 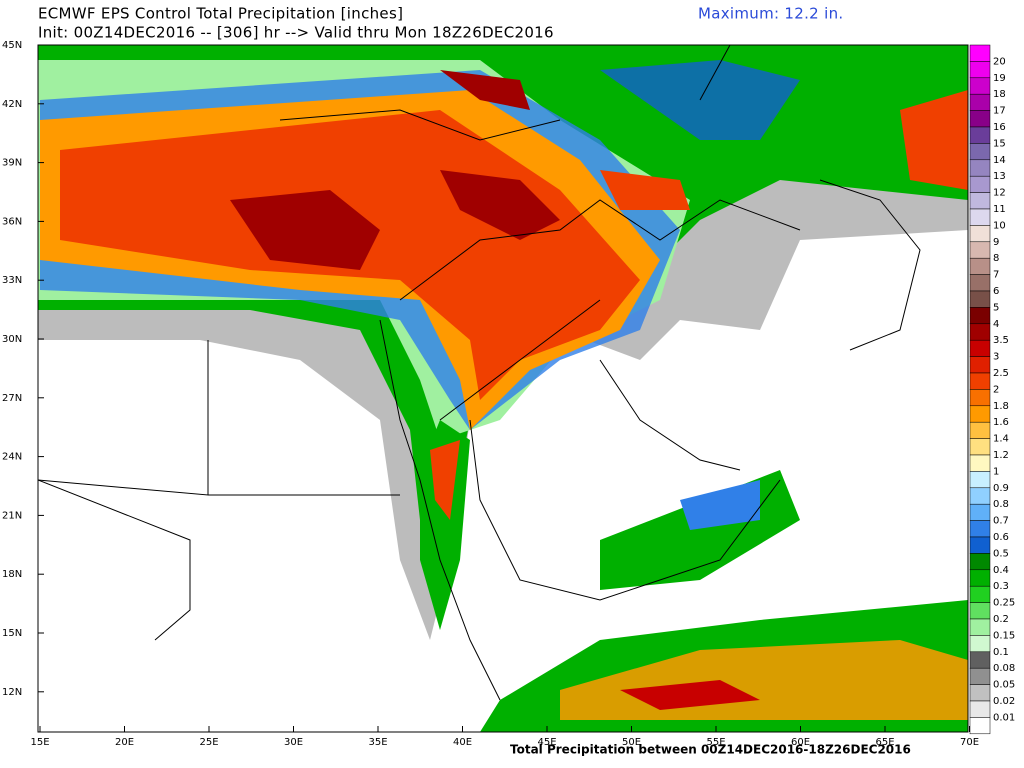 What do you see at coordinates (969, 742) in the screenshot?
I see `lon-label: 70E` at bounding box center [969, 742].